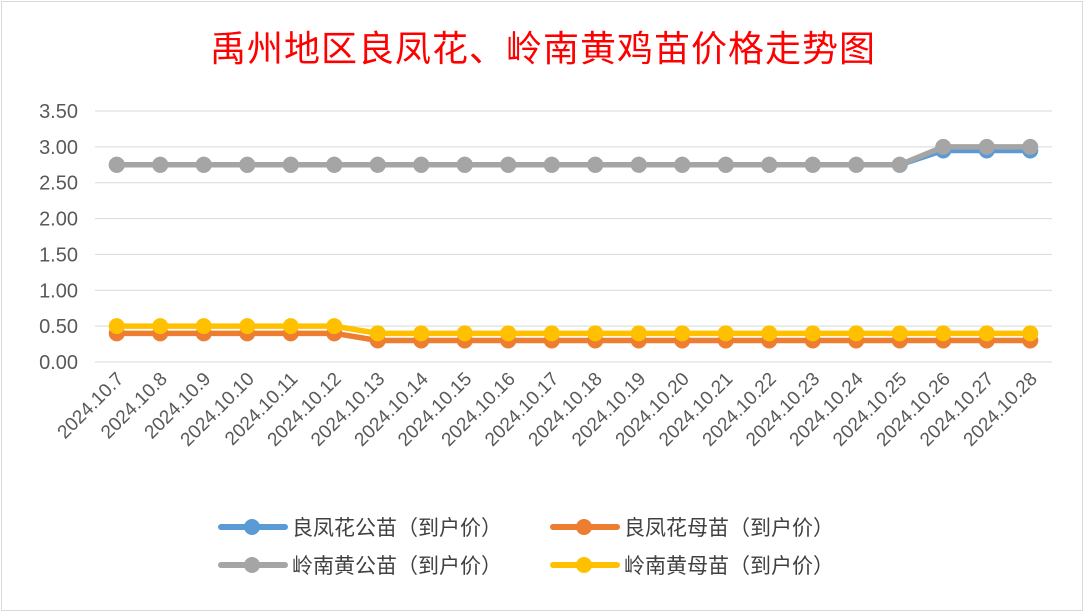  I want to click on legend-item: 良凤花公苗（到户价）, so click(360, 527).